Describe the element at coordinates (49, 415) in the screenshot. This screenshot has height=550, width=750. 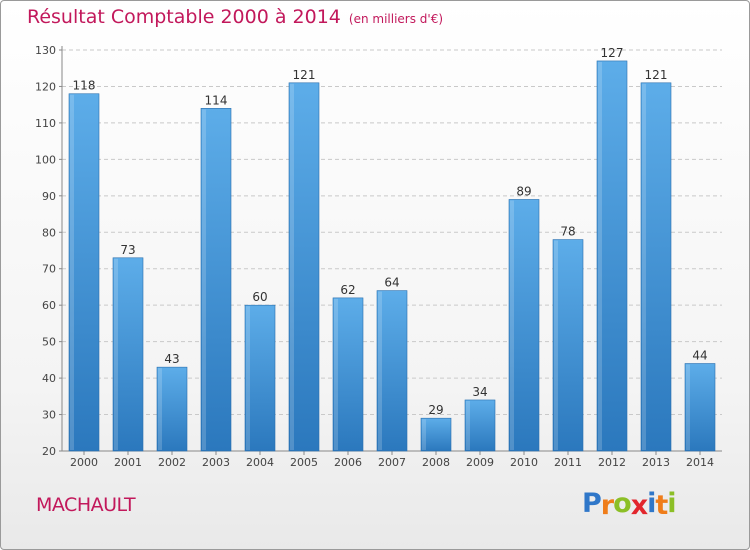
I see `y-tick-label: 30` at that location.